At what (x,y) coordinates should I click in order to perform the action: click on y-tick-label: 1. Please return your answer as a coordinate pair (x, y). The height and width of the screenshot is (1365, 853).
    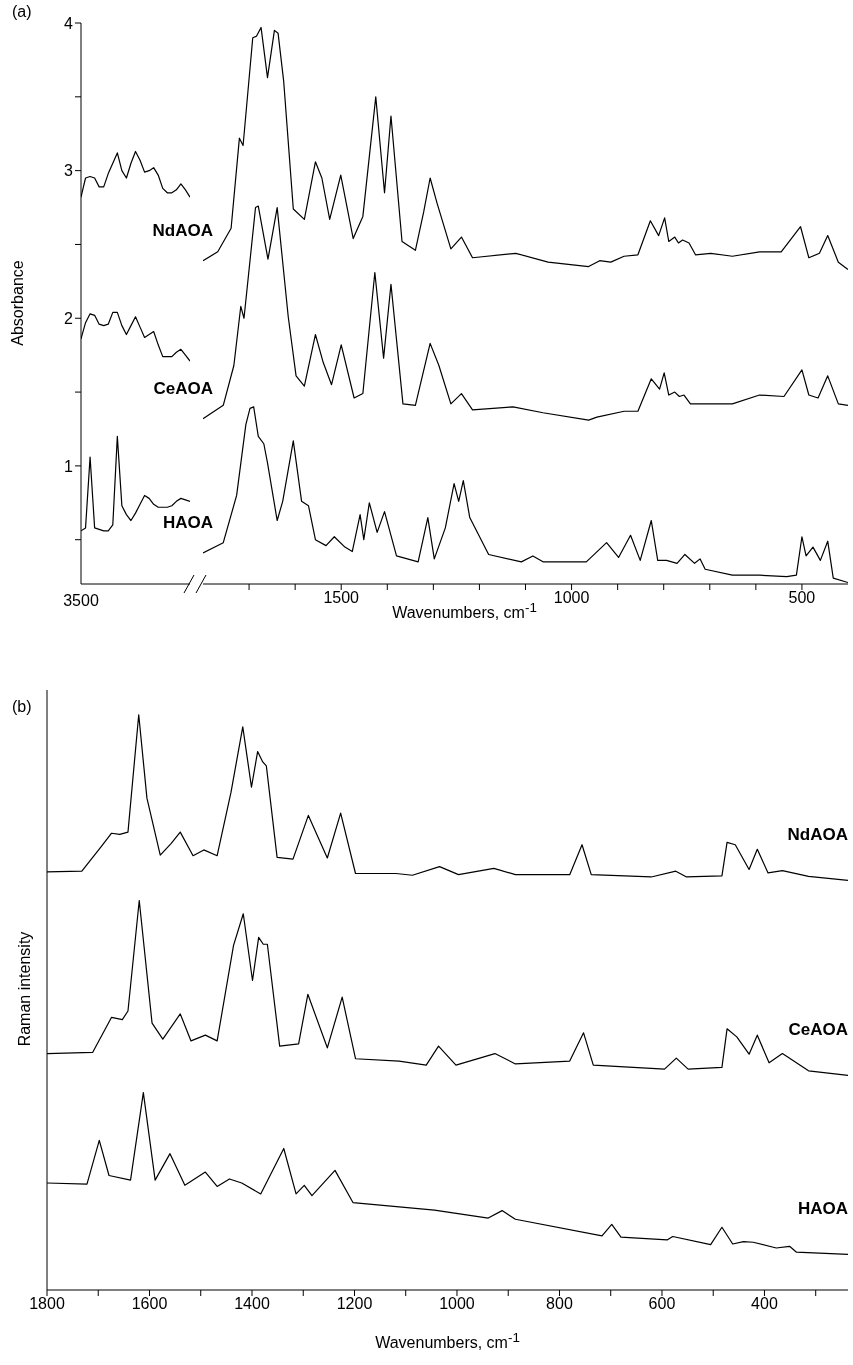
    Looking at the image, I should click on (69, 466).